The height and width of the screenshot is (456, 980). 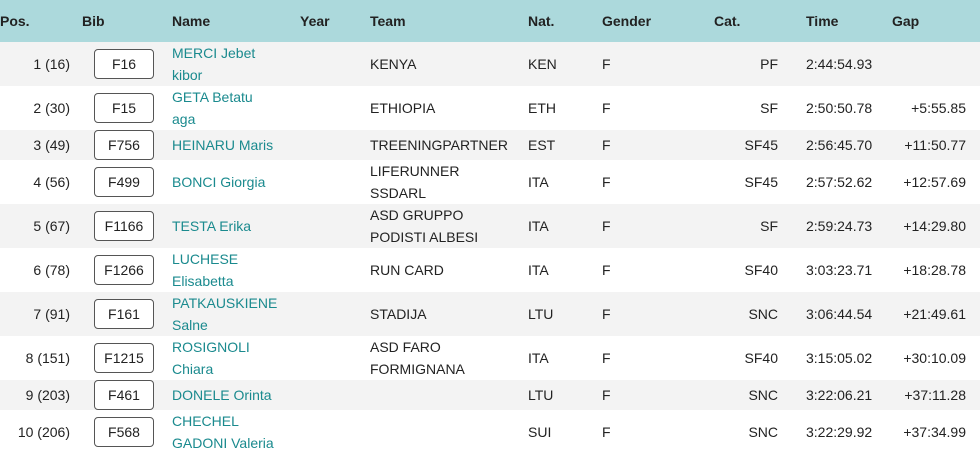 I want to click on team: ASD GRUPPO PODISTI ALBESI, so click(x=424, y=226).